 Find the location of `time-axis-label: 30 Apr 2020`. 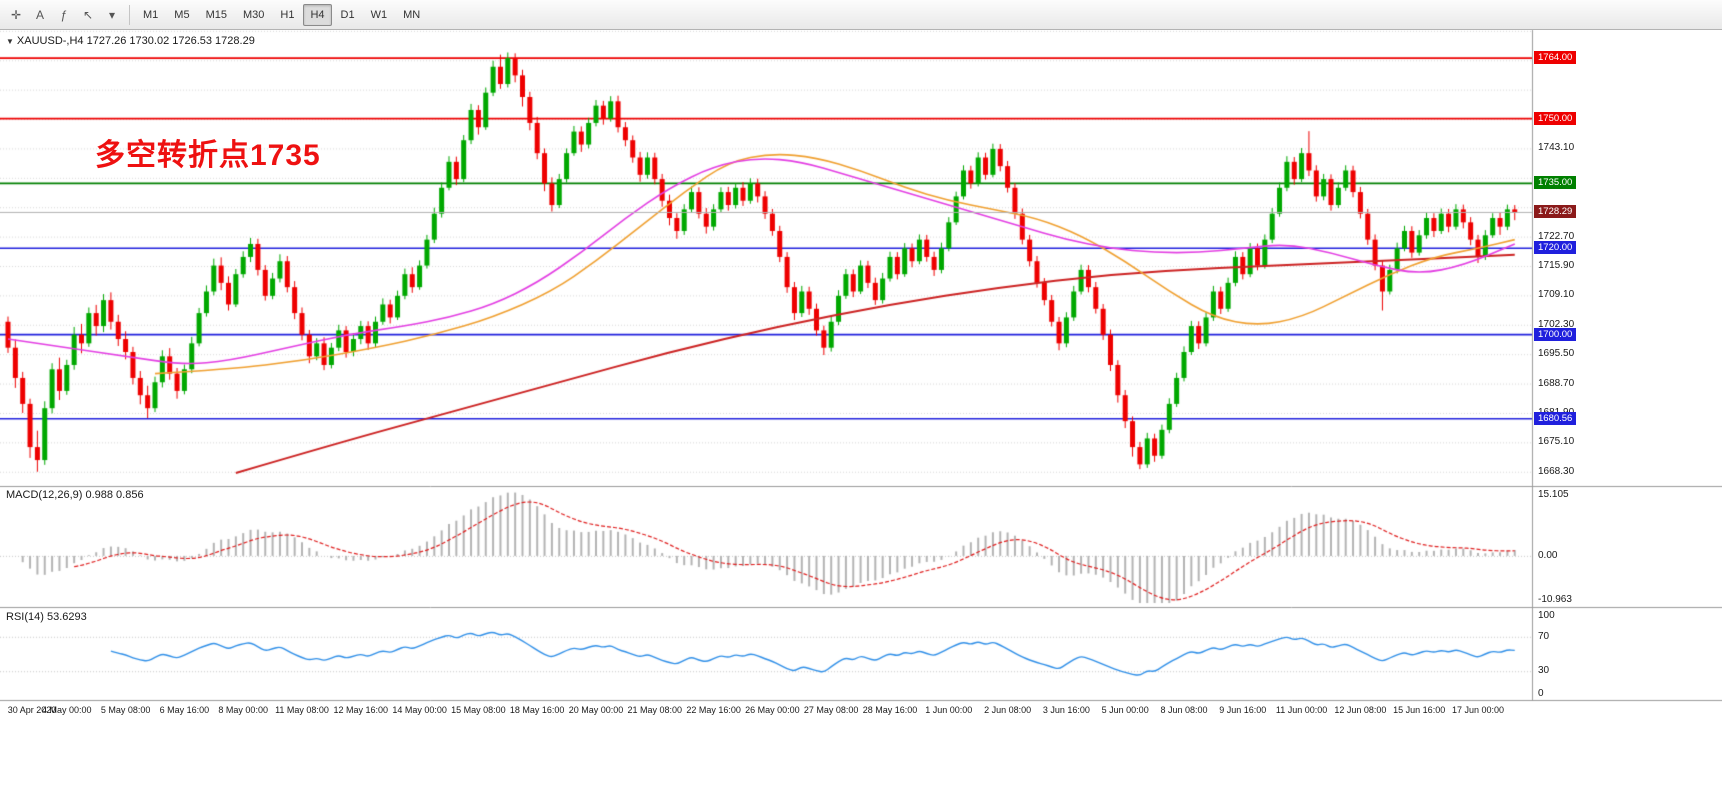

time-axis-label: 30 Apr 2020 is located at coordinates (32, 710).